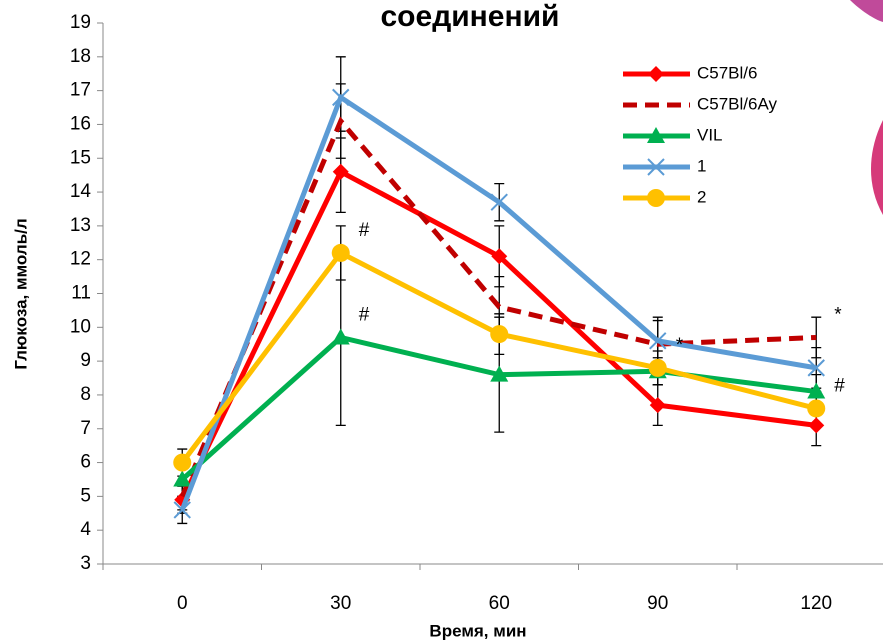  I want to click on x-tick-label: 120, so click(816, 603).